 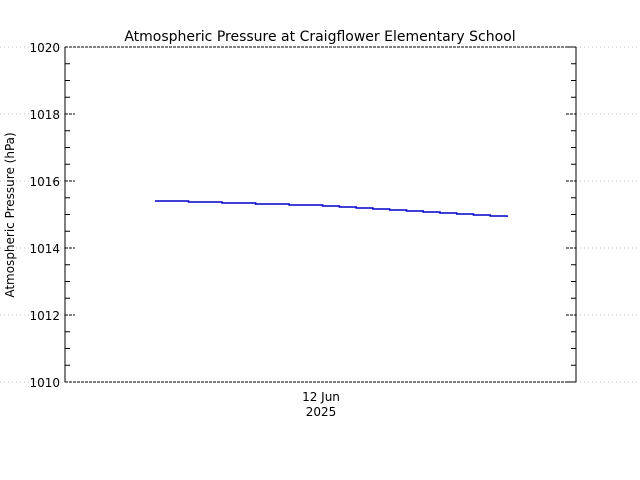 What do you see at coordinates (44, 383) in the screenshot?
I see `y-tick-label: 1010` at bounding box center [44, 383].